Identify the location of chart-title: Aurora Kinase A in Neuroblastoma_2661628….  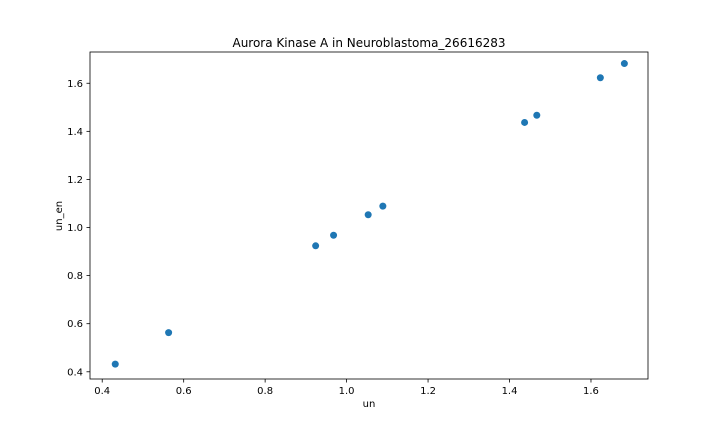
(368, 43).